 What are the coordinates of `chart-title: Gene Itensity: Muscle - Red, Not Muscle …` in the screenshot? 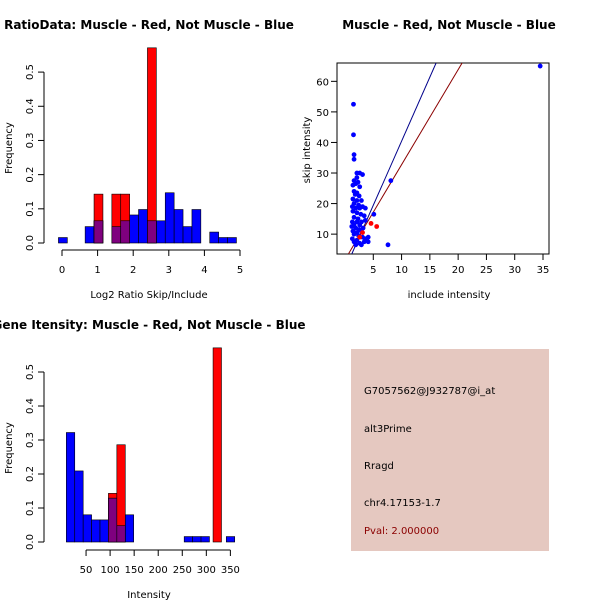 It's located at (153, 325).